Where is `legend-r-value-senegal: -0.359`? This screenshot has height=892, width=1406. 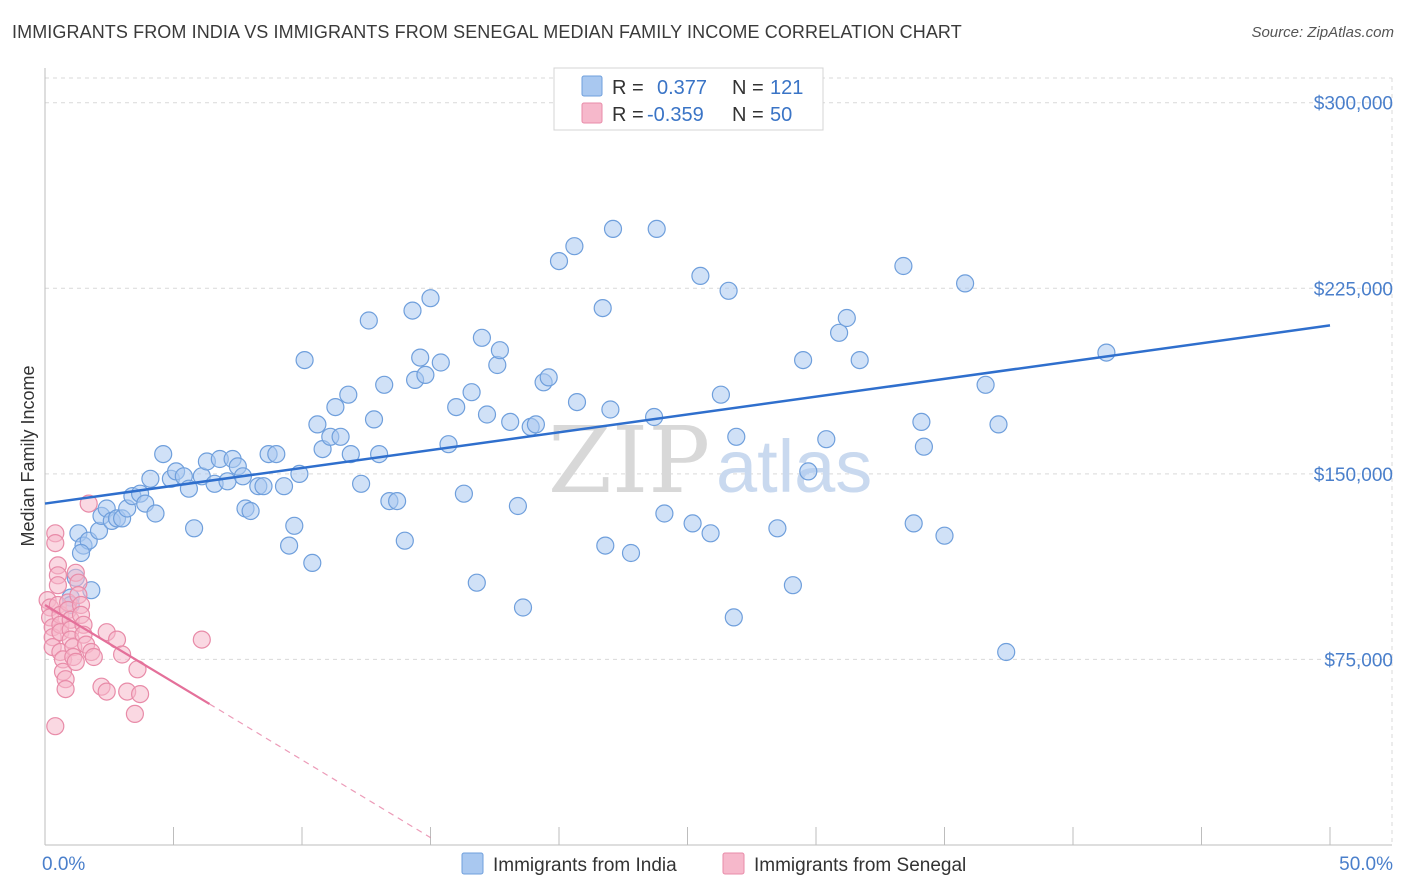 legend-r-value-senegal: -0.359 is located at coordinates (675, 115).